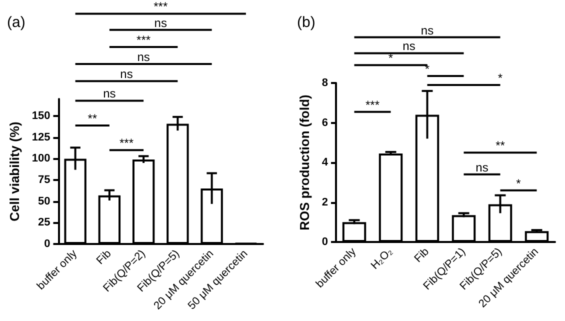 Image resolution: width=565 pixels, height=321 pixels. I want to click on y-tick-label: 125, so click(41, 137).